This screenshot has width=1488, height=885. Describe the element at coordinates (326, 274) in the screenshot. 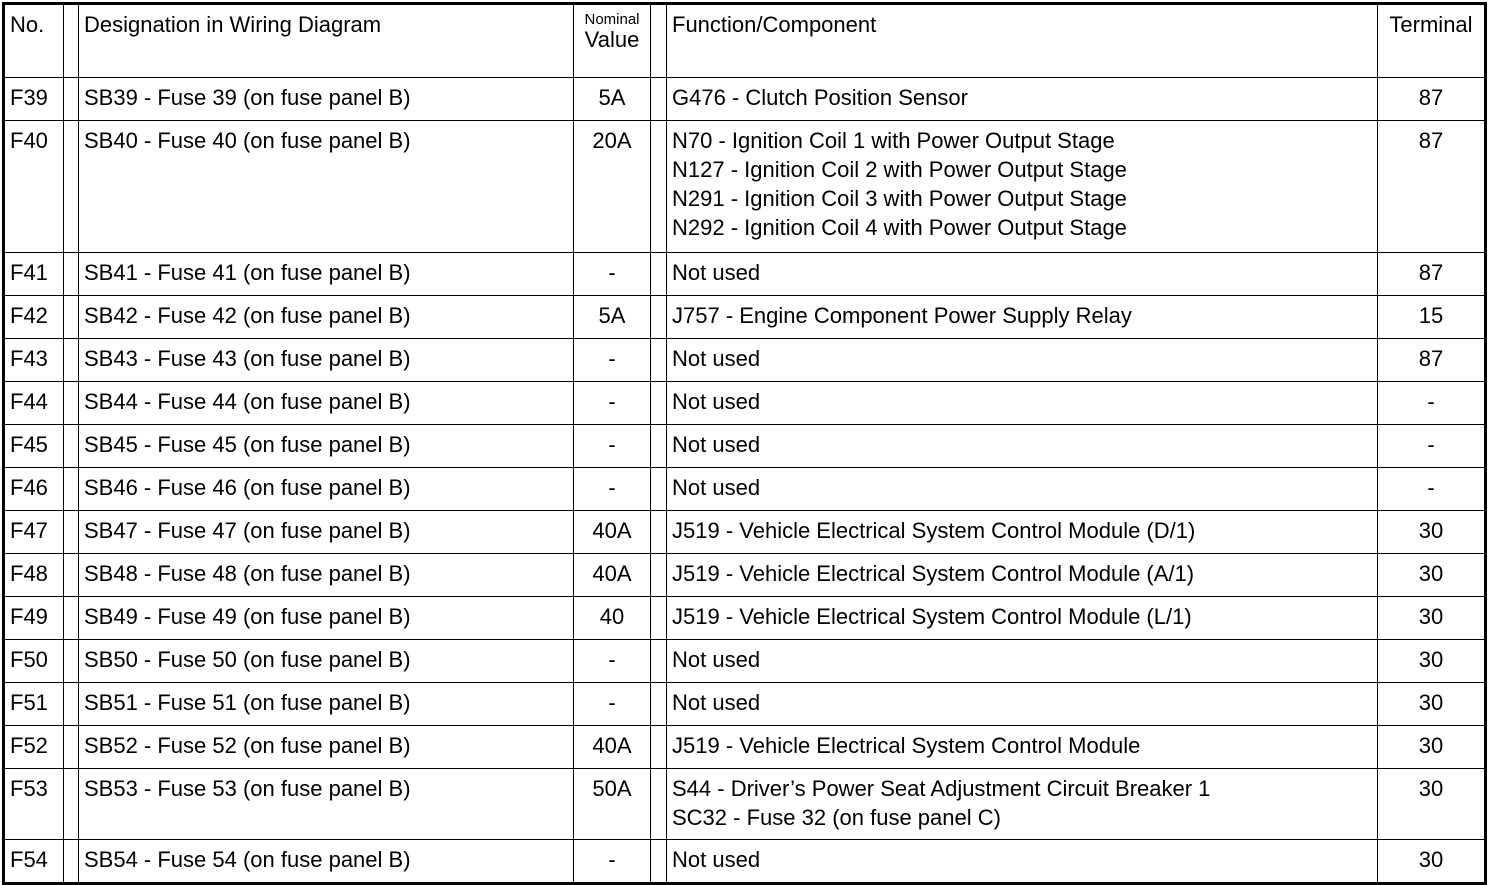

I see `designation: SB41 - Fuse 41 (on fuse panel B)` at that location.